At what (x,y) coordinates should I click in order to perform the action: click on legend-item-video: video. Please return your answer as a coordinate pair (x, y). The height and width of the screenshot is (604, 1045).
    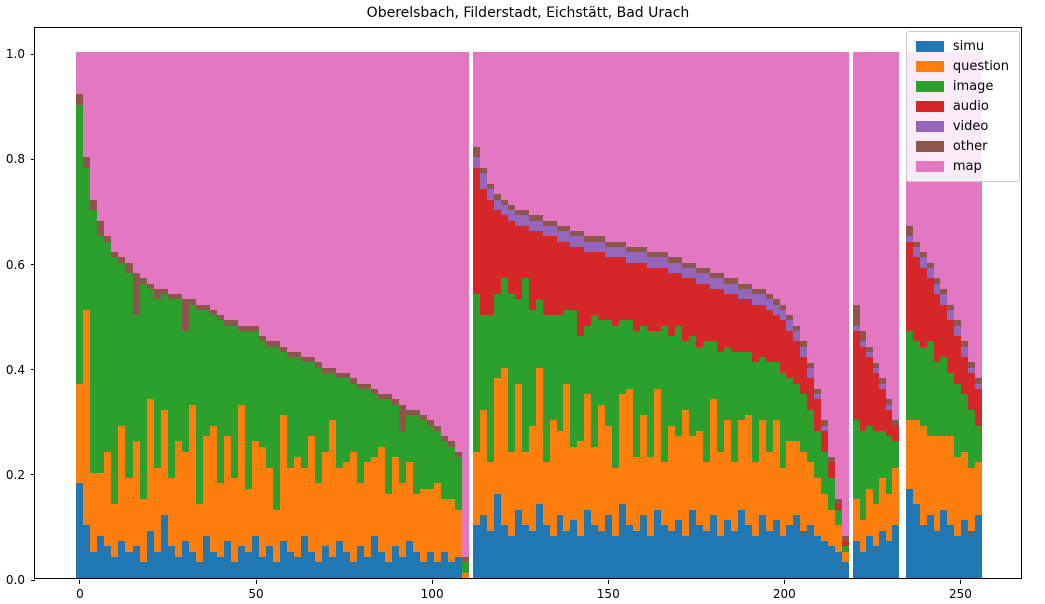
    Looking at the image, I should click on (962, 126).